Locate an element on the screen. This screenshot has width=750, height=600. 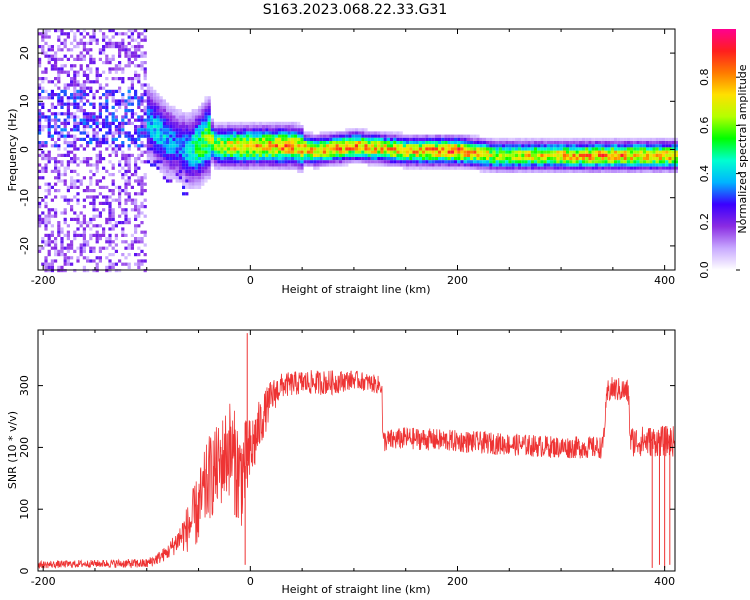
x-tick-label: -200 is located at coordinates (43, 280).